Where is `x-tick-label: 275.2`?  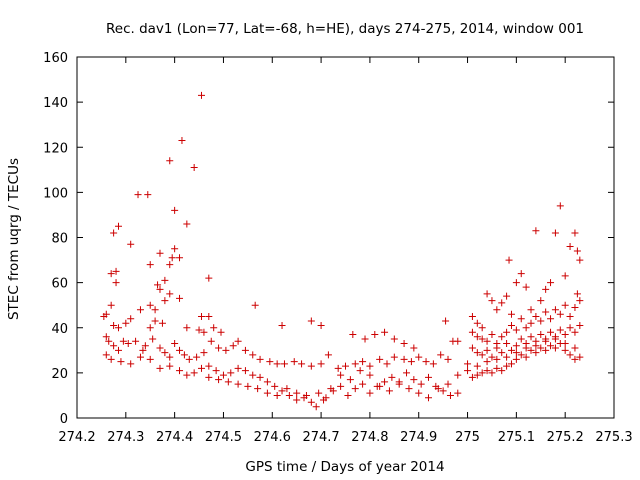 x-tick-label: 275.2 is located at coordinates (565, 437).